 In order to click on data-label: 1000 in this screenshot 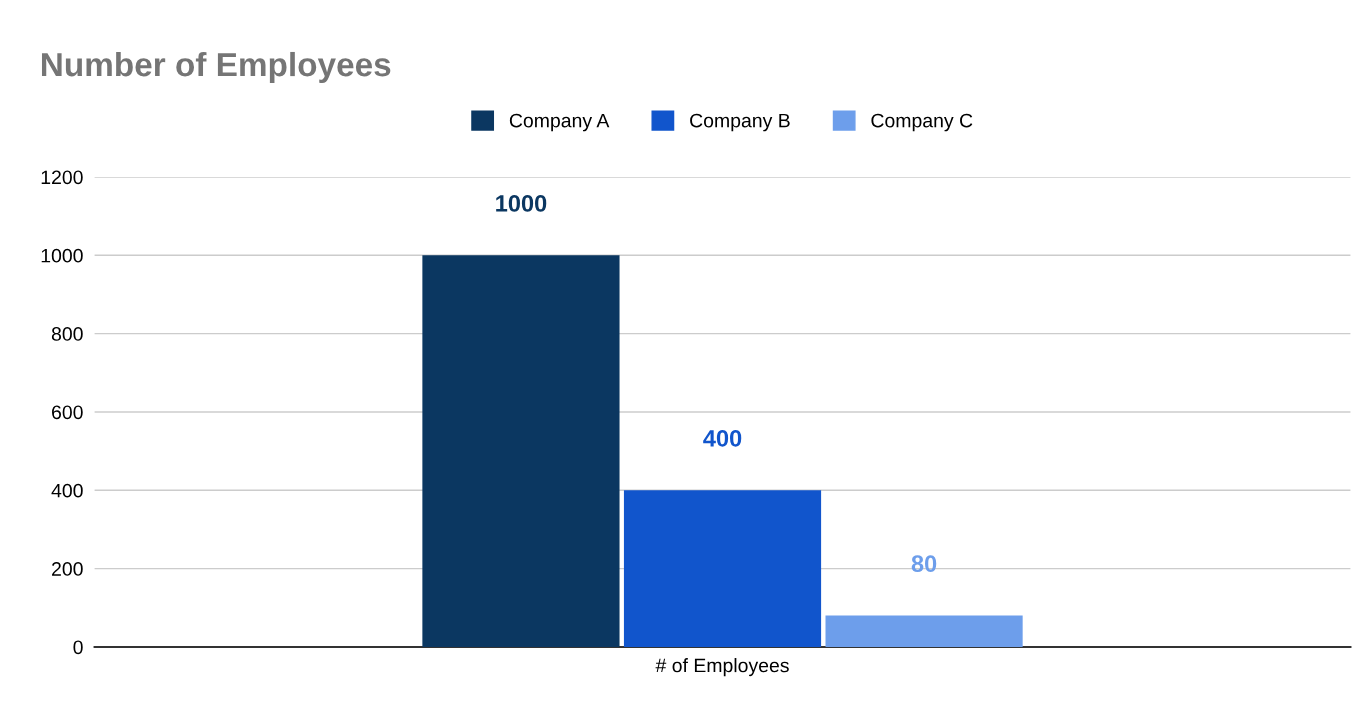, I will do `click(521, 203)`.